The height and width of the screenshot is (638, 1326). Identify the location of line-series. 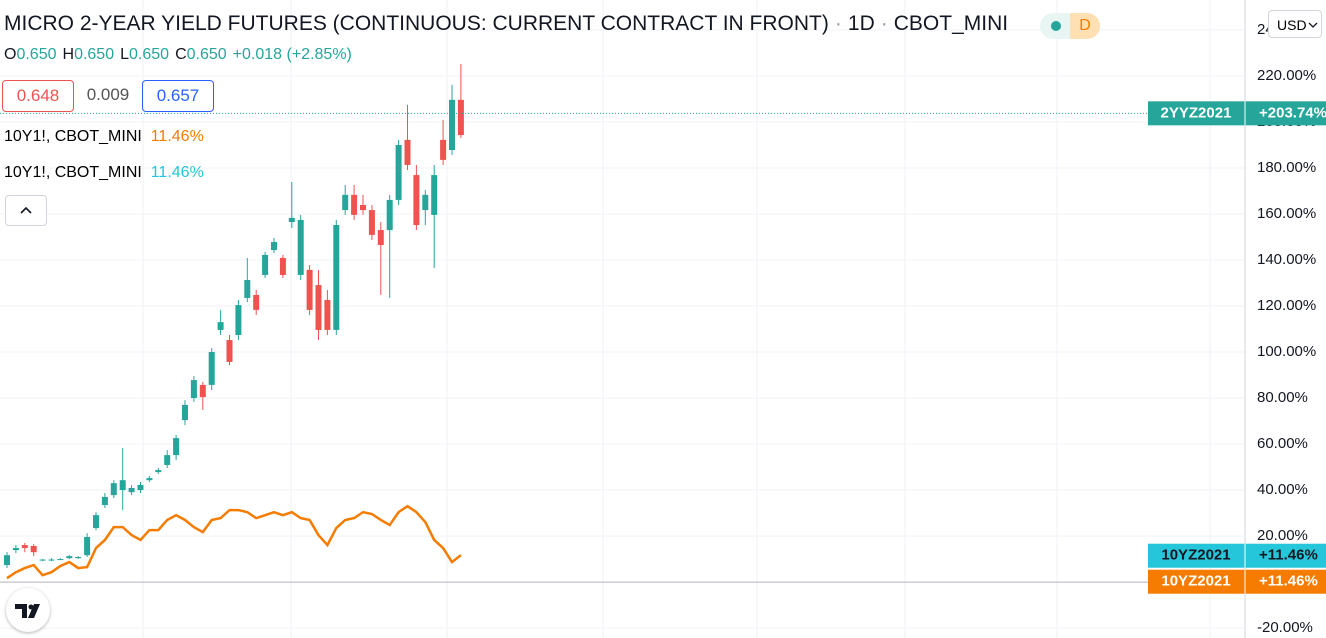
(234, 542).